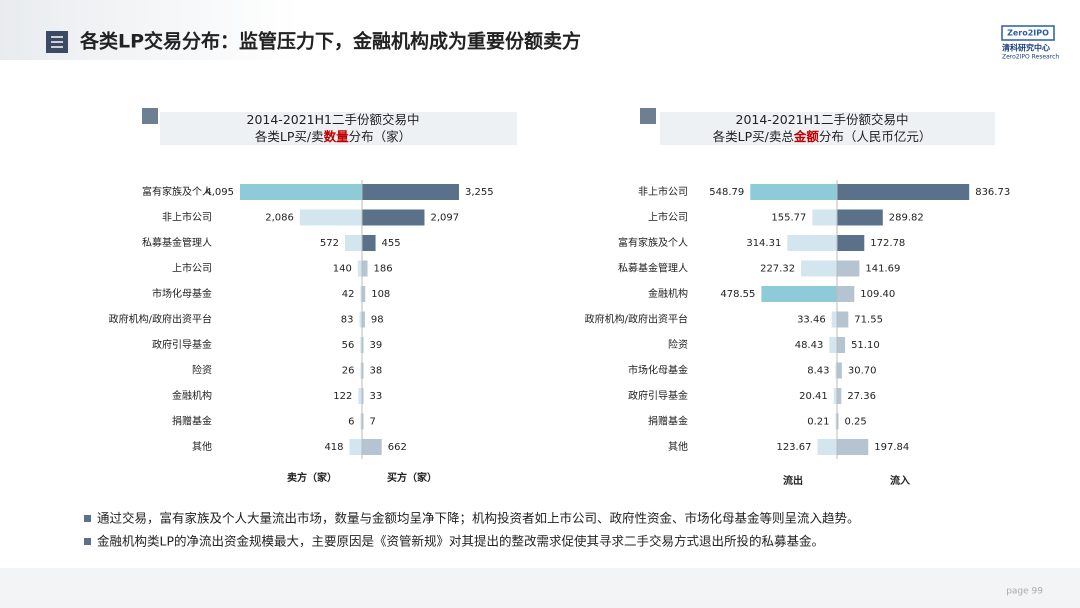 Image resolution: width=1080 pixels, height=608 pixels. What do you see at coordinates (900, 480) in the screenshot?
I see `series-name: 流入` at bounding box center [900, 480].